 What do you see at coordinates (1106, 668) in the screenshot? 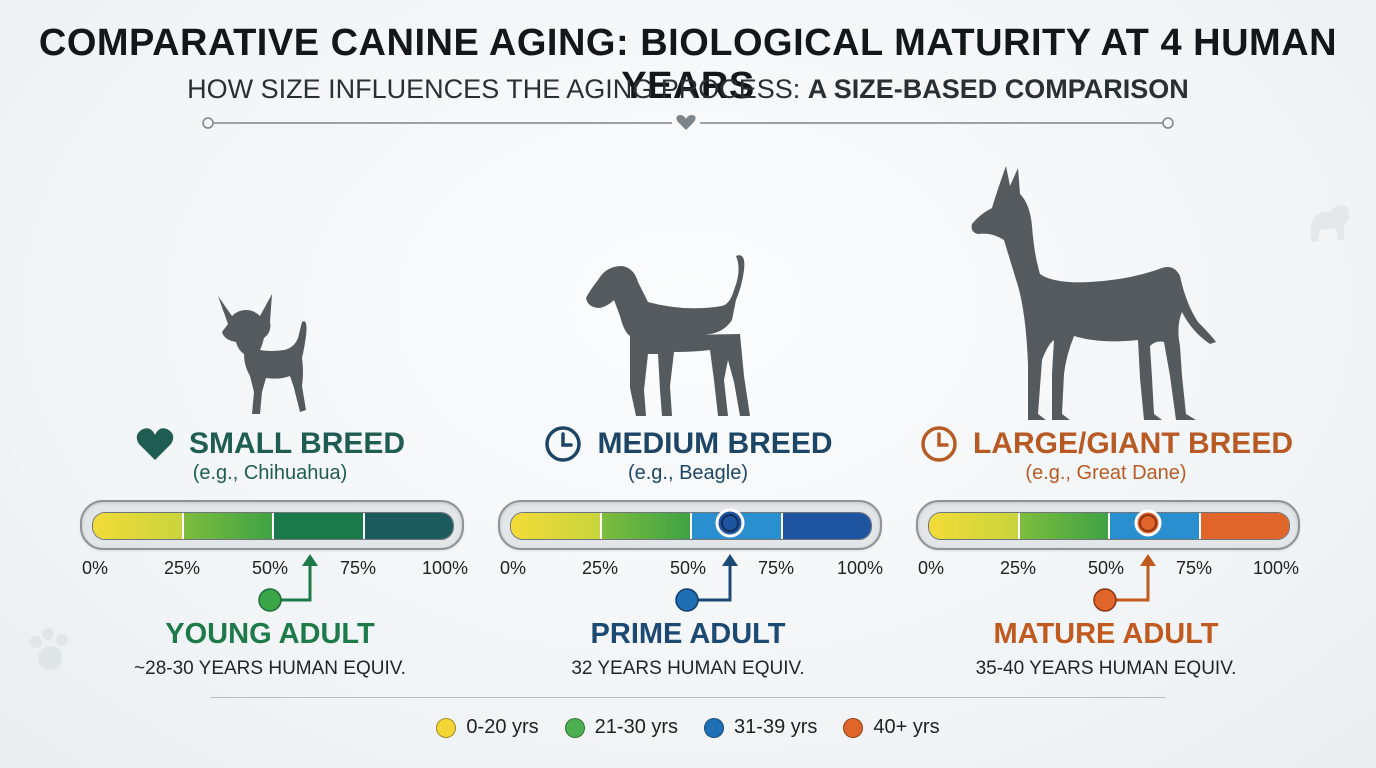
I see `human-equivalent: 35-40 YEARS HUMAN EQUIV.` at bounding box center [1106, 668].